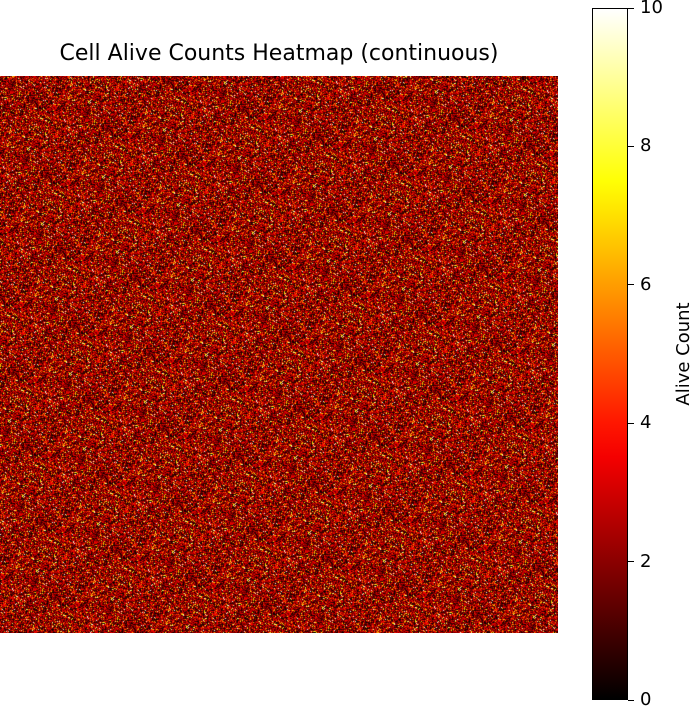 This screenshot has height=713, width=696. Describe the element at coordinates (651, 9) in the screenshot. I see `colorbar-tick-label: 10` at that location.